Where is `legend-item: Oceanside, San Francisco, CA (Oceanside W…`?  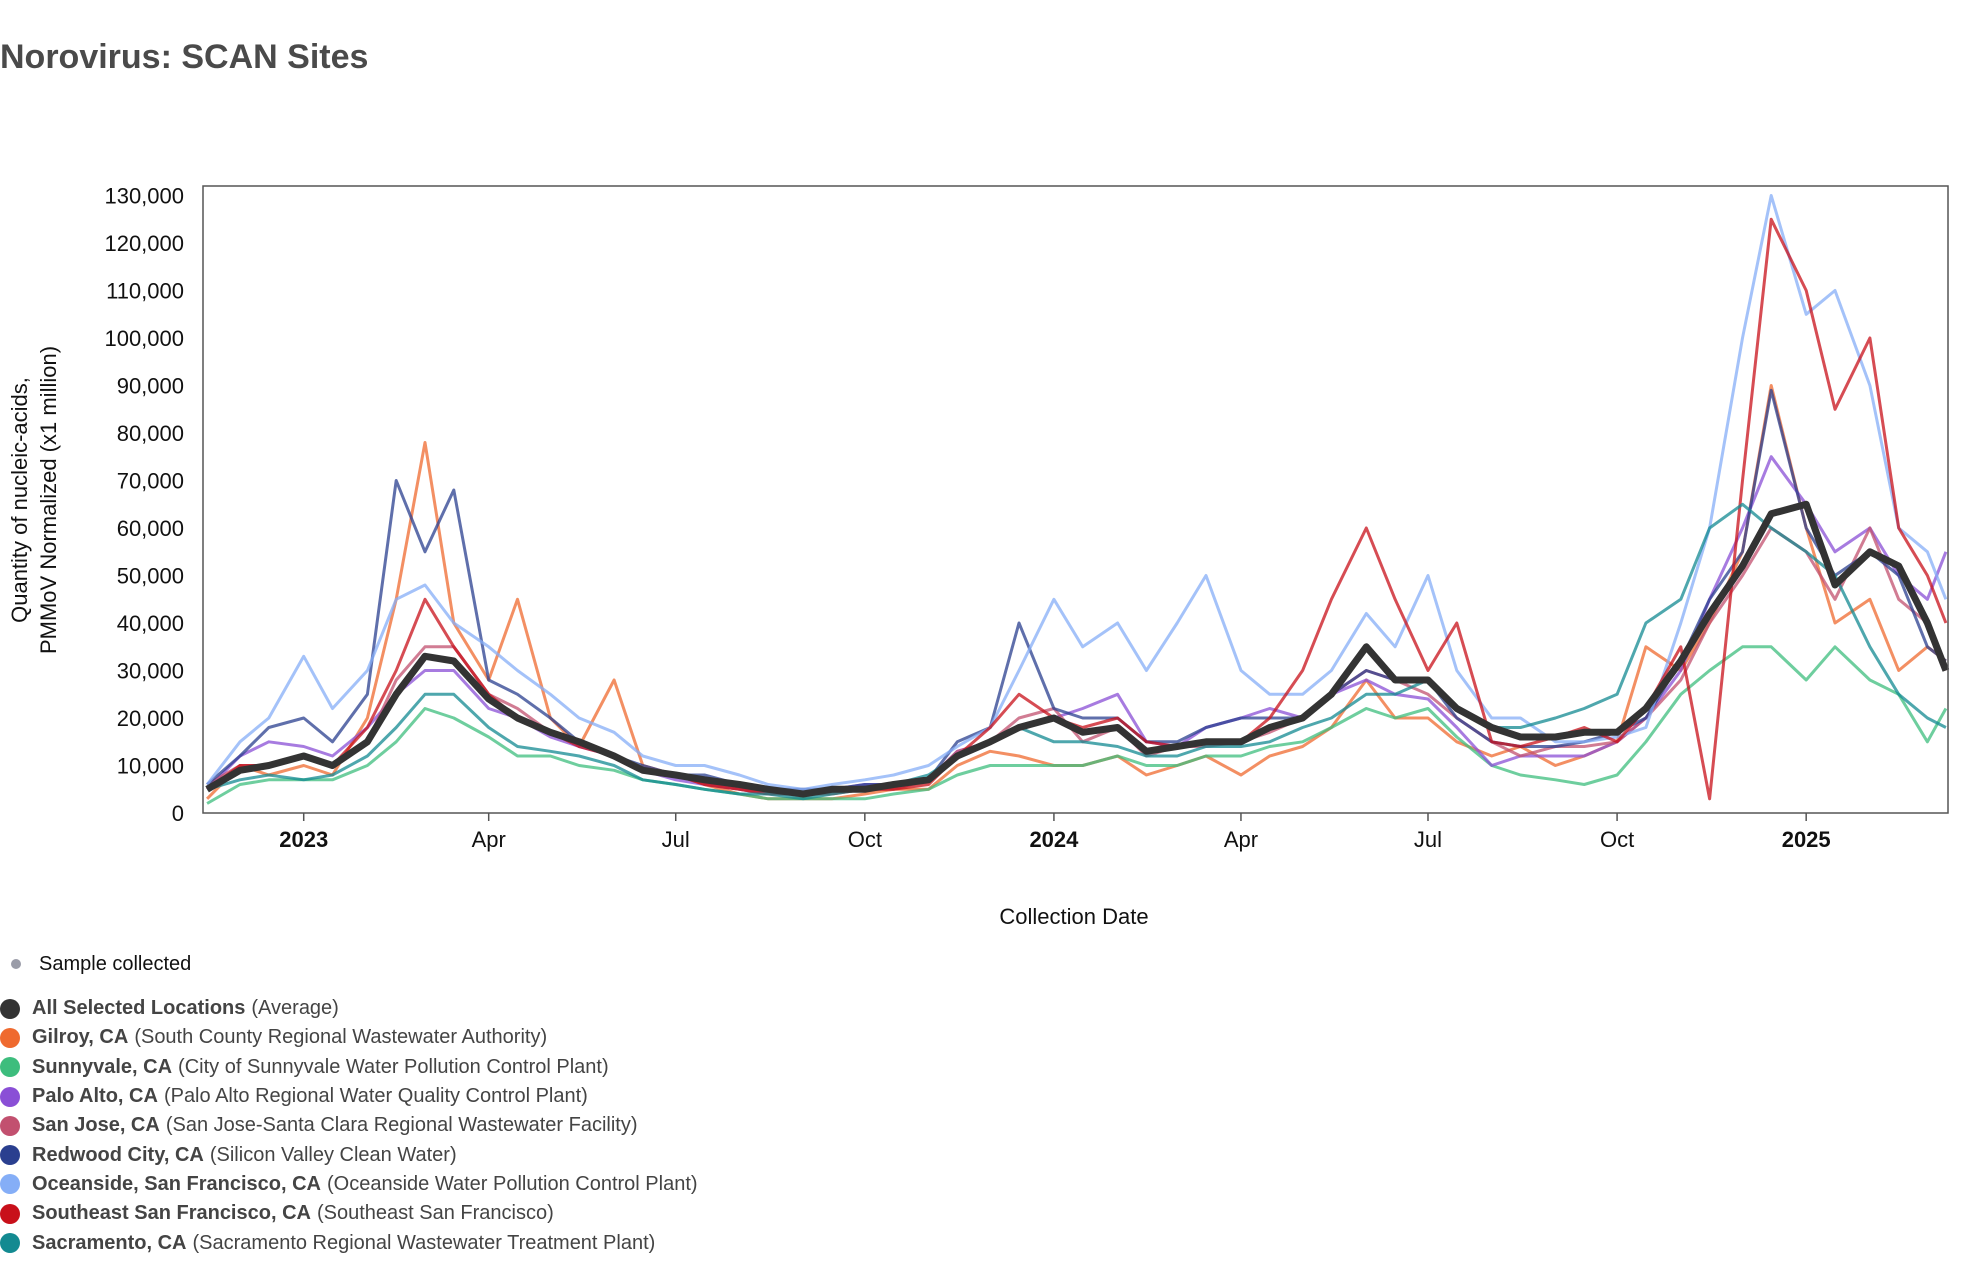
legend-item: Oceanside, San Francisco, CA (Oceanside W… is located at coordinates (349, 1184).